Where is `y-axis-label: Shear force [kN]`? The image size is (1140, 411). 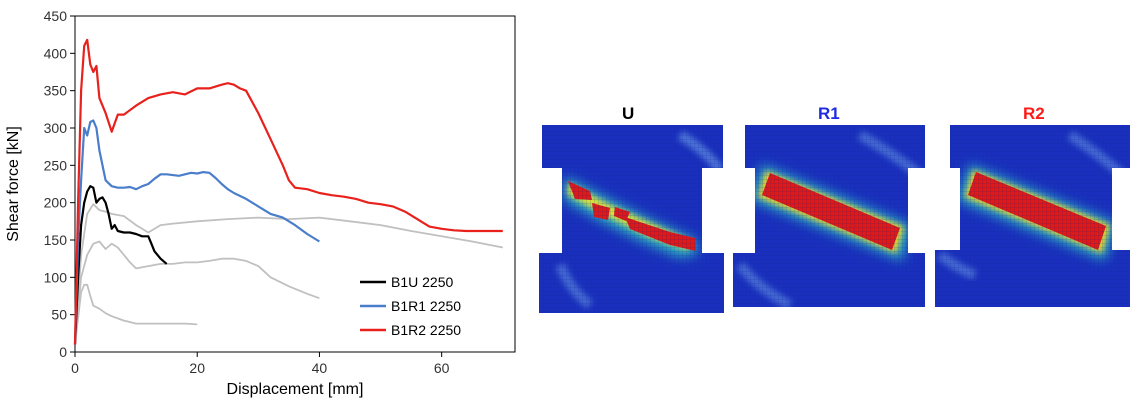
y-axis-label: Shear force [kN] is located at coordinates (13, 184).